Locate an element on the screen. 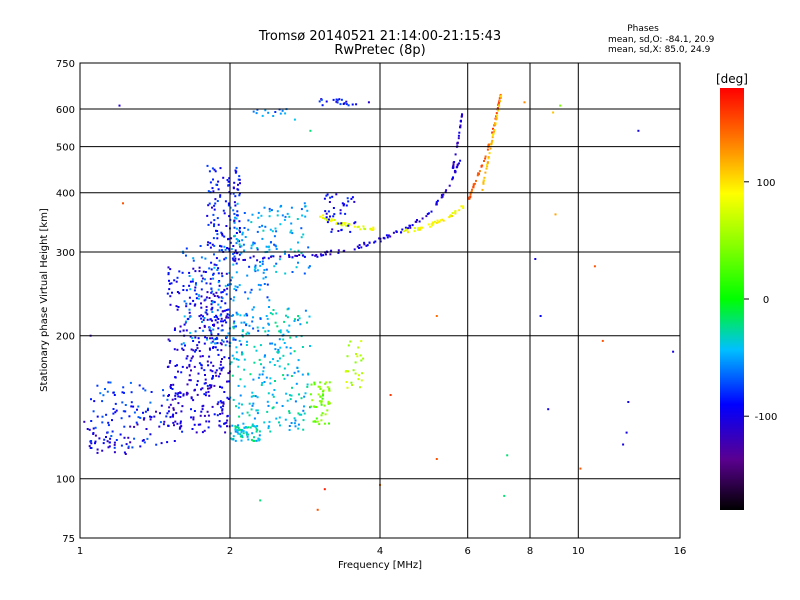 The height and width of the screenshot is (600, 800). phase-stats-heading: Phases is located at coordinates (643, 29).